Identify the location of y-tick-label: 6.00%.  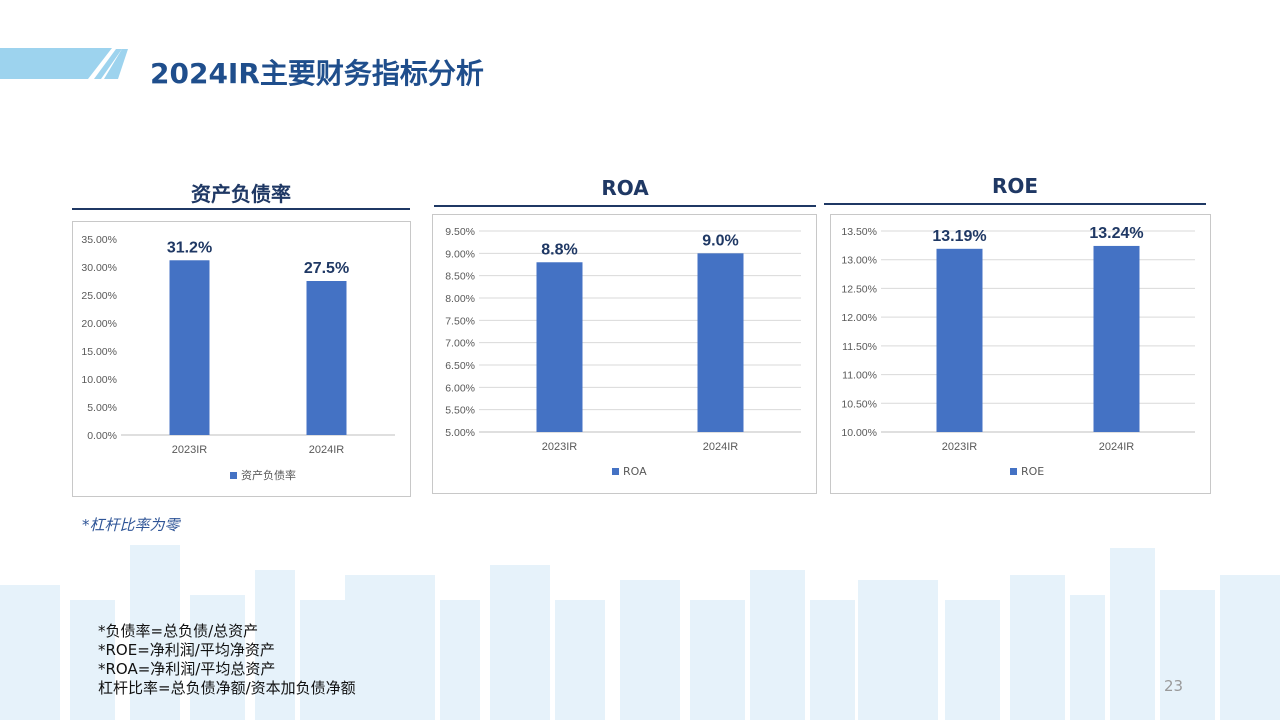
(460, 388).